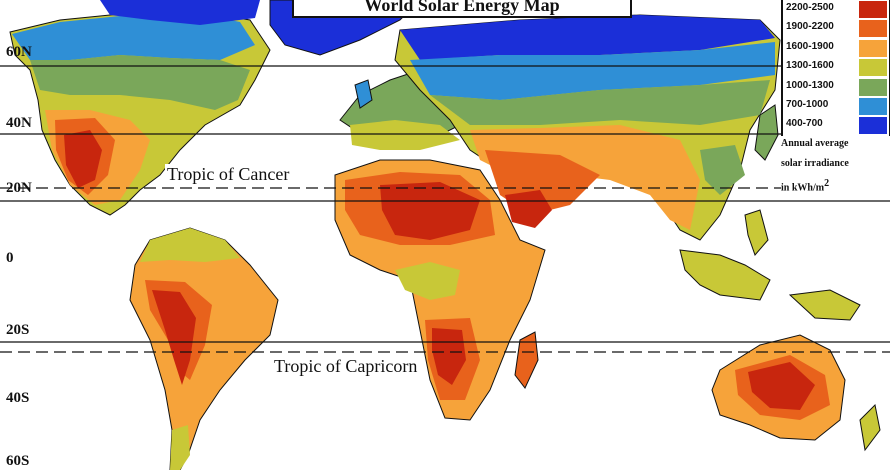 This screenshot has height=470, width=890. Describe the element at coordinates (835, 10) in the screenshot. I see `legend-row: 2200-2500` at that location.